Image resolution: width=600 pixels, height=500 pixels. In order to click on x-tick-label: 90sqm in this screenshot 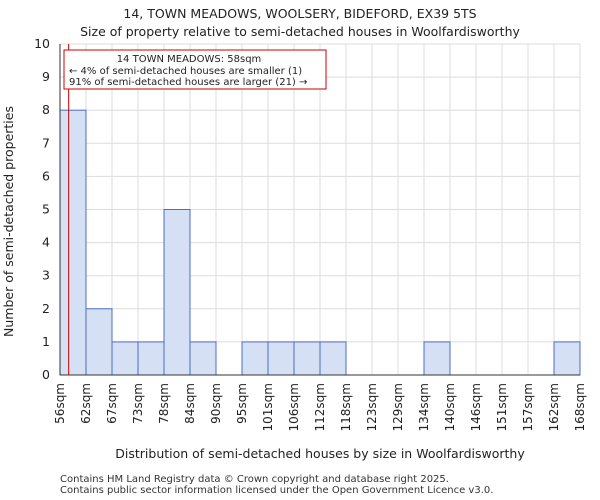, I will do `click(216, 403)`.